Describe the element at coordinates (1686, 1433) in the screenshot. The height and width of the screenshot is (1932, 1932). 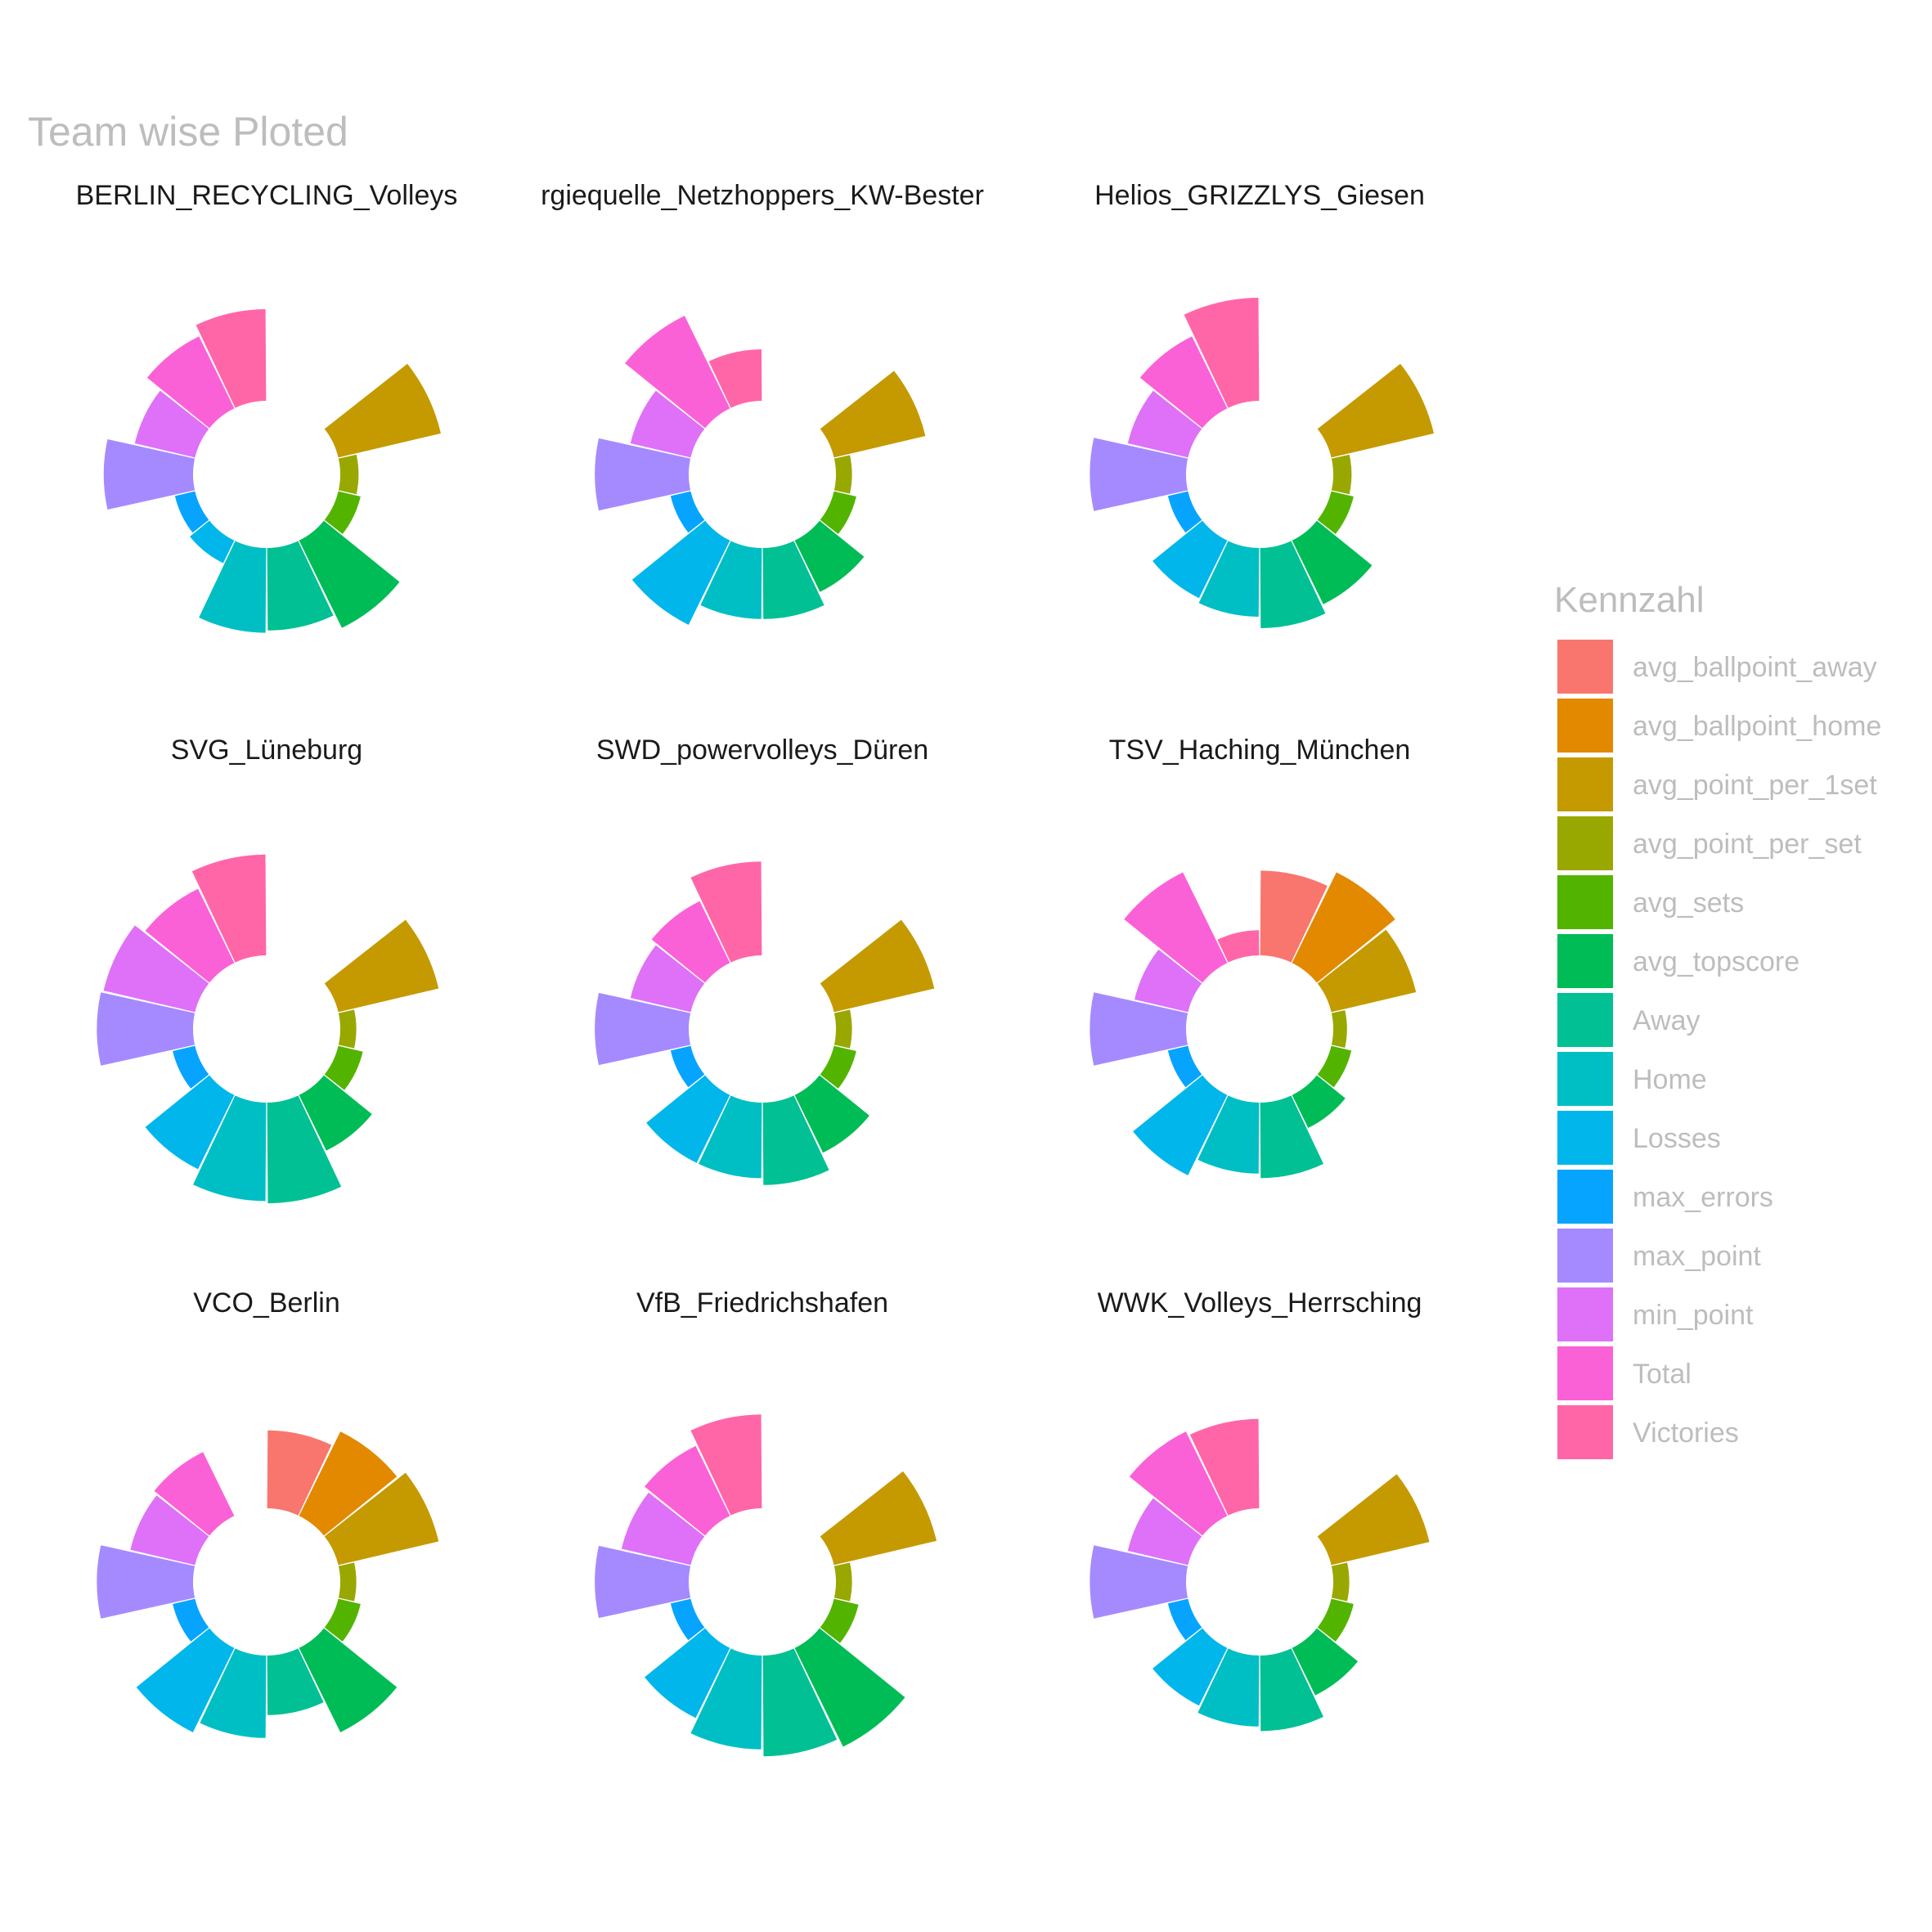
I see `legend-label-Victories: Victories` at that location.